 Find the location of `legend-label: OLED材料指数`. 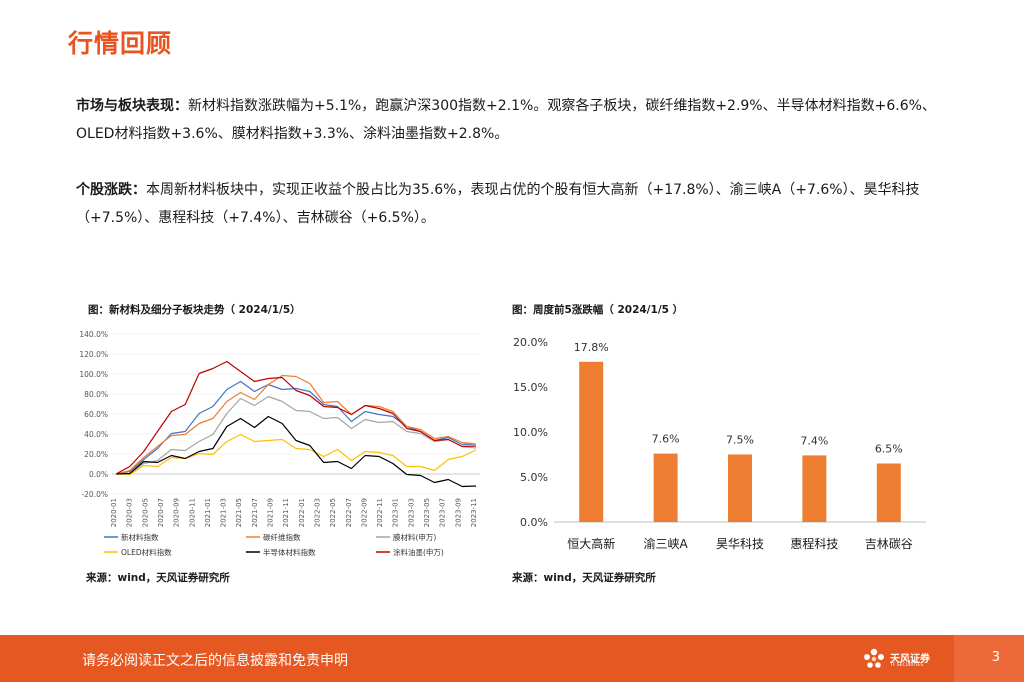

legend-label: OLED材料指数 is located at coordinates (146, 552).